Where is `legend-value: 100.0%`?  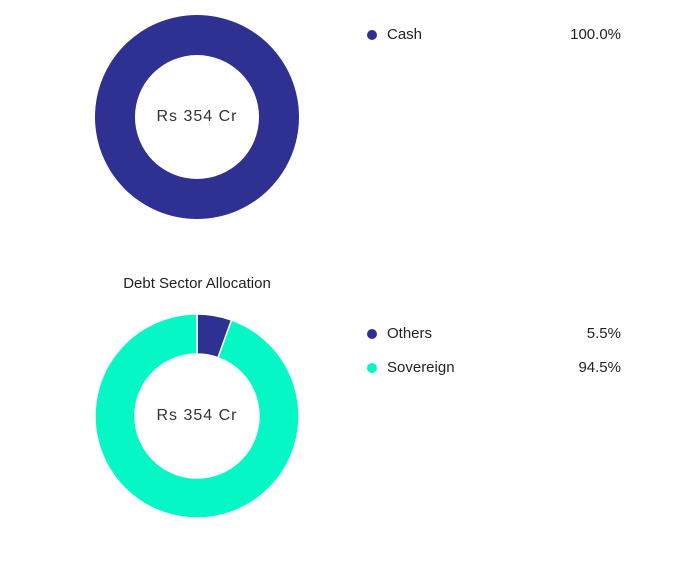 legend-value: 100.0% is located at coordinates (595, 34).